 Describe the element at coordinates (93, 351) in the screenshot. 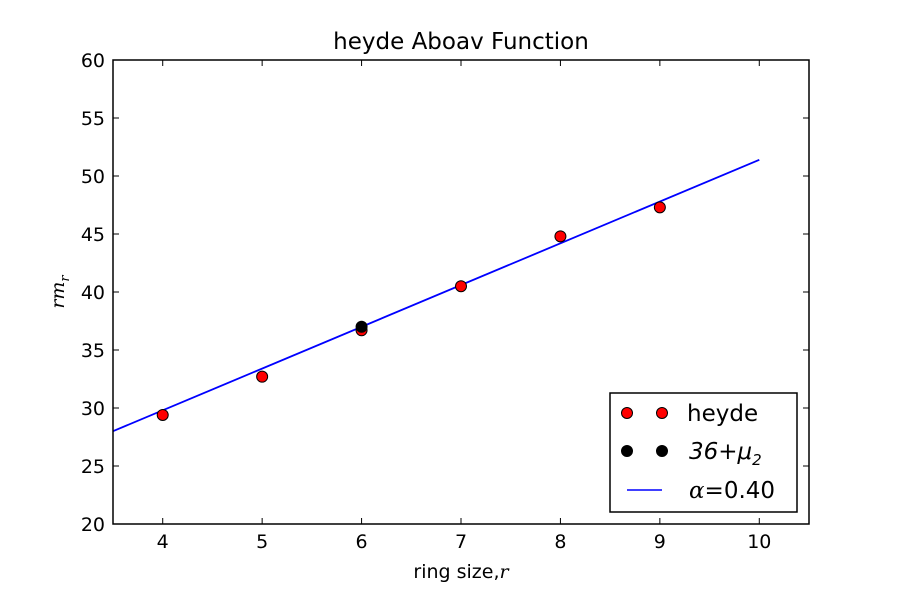

I see `y-tick-label-35: 35` at that location.